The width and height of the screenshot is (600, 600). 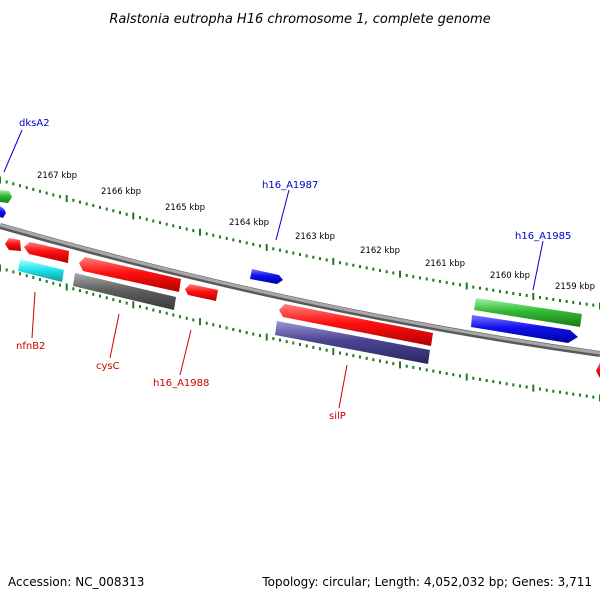 I want to click on gene-label-h16_A1988: h16_A1988, so click(x=181, y=383).